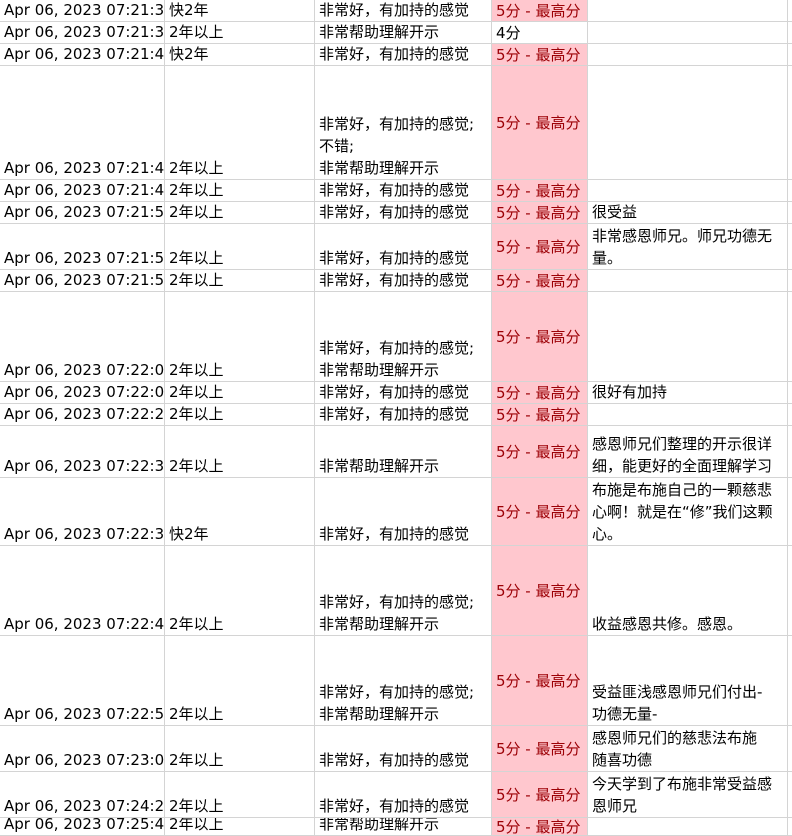  I want to click on cell-text: Apr 06, 2023 07:24:25, so click(84, 806).